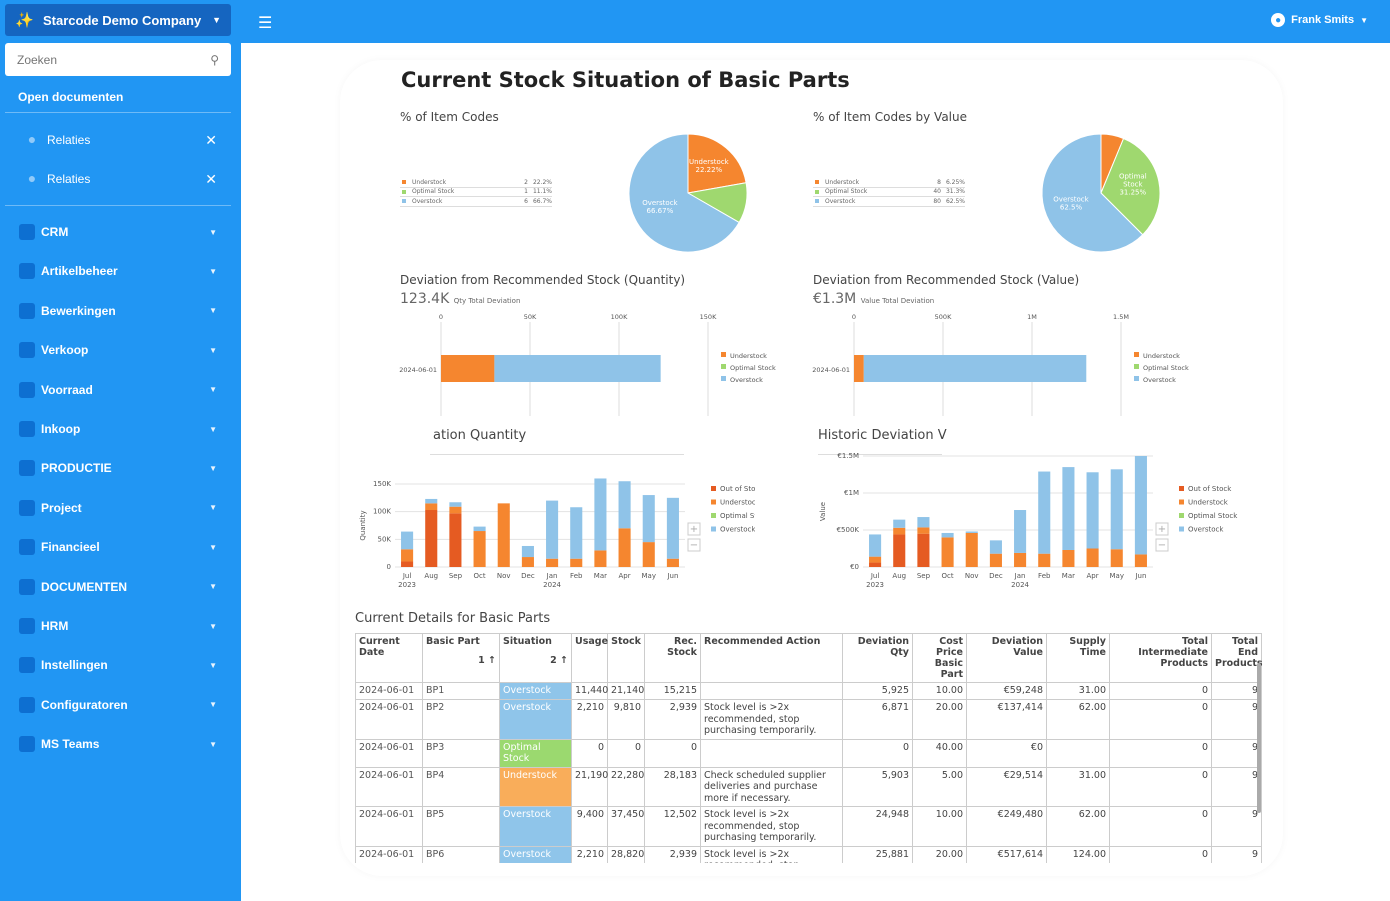  I want to click on open-doc-relaties-1: ● Relaties ✕, so click(118, 140).